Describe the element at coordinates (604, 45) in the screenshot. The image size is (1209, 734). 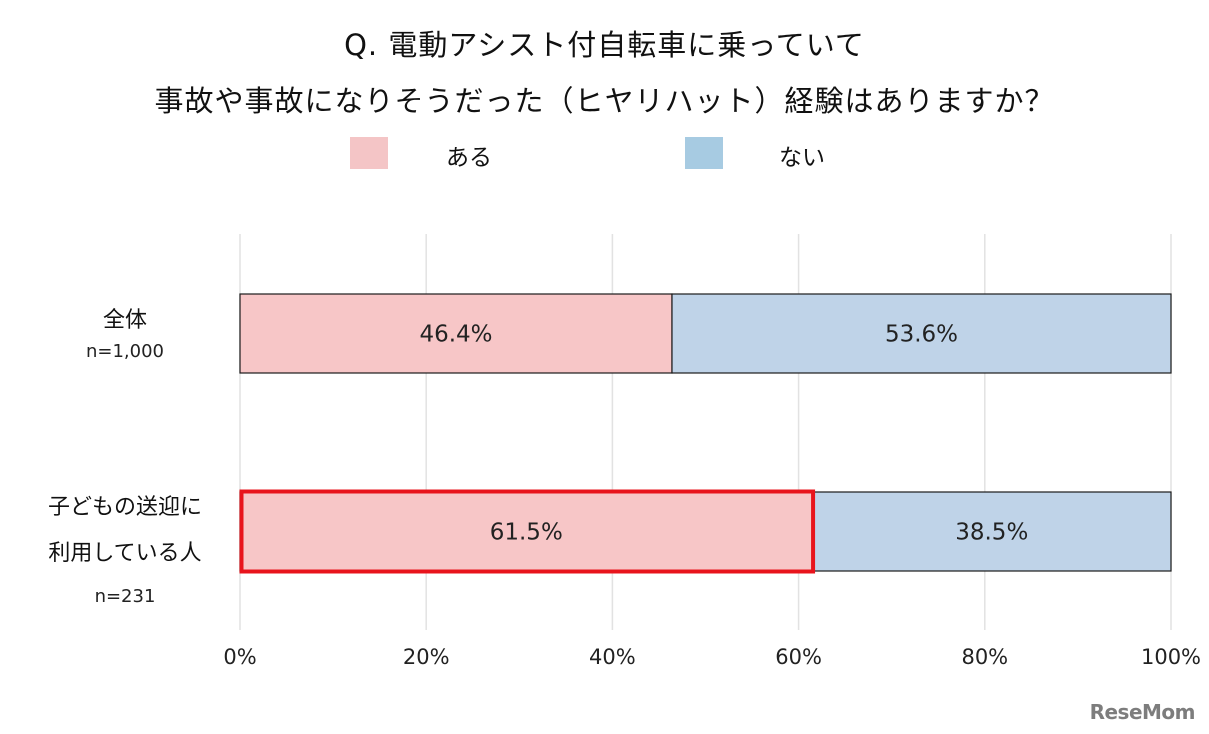
I see `chart-title-line-1: Q. 電動アシスト付自転車に乗っていて` at that location.